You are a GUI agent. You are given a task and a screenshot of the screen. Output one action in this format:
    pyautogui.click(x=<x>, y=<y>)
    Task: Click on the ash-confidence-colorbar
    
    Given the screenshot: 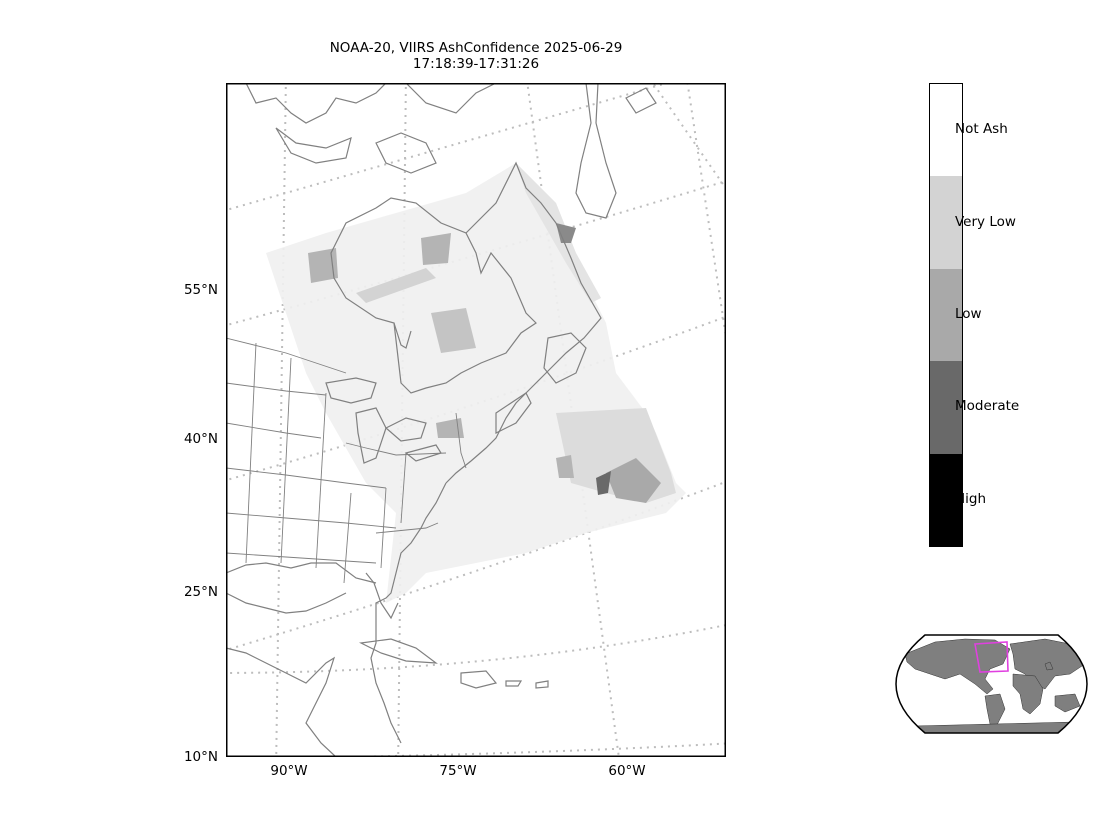 What is the action you would take?
    pyautogui.click(x=946, y=315)
    